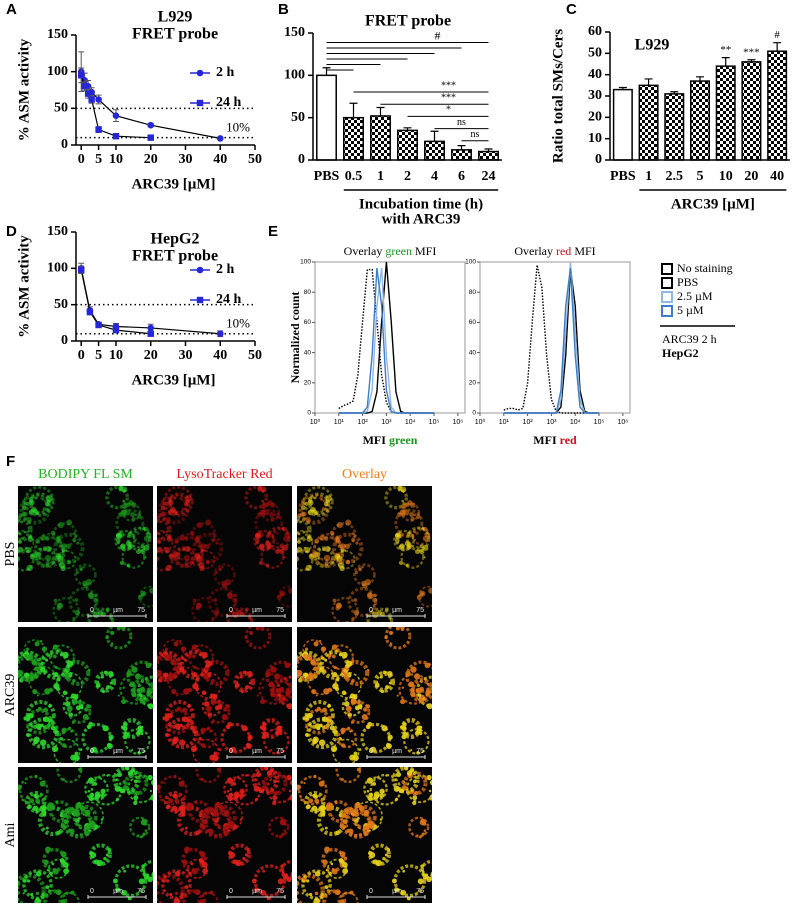  I want to click on x-axis-label-part: red, so click(568, 440).